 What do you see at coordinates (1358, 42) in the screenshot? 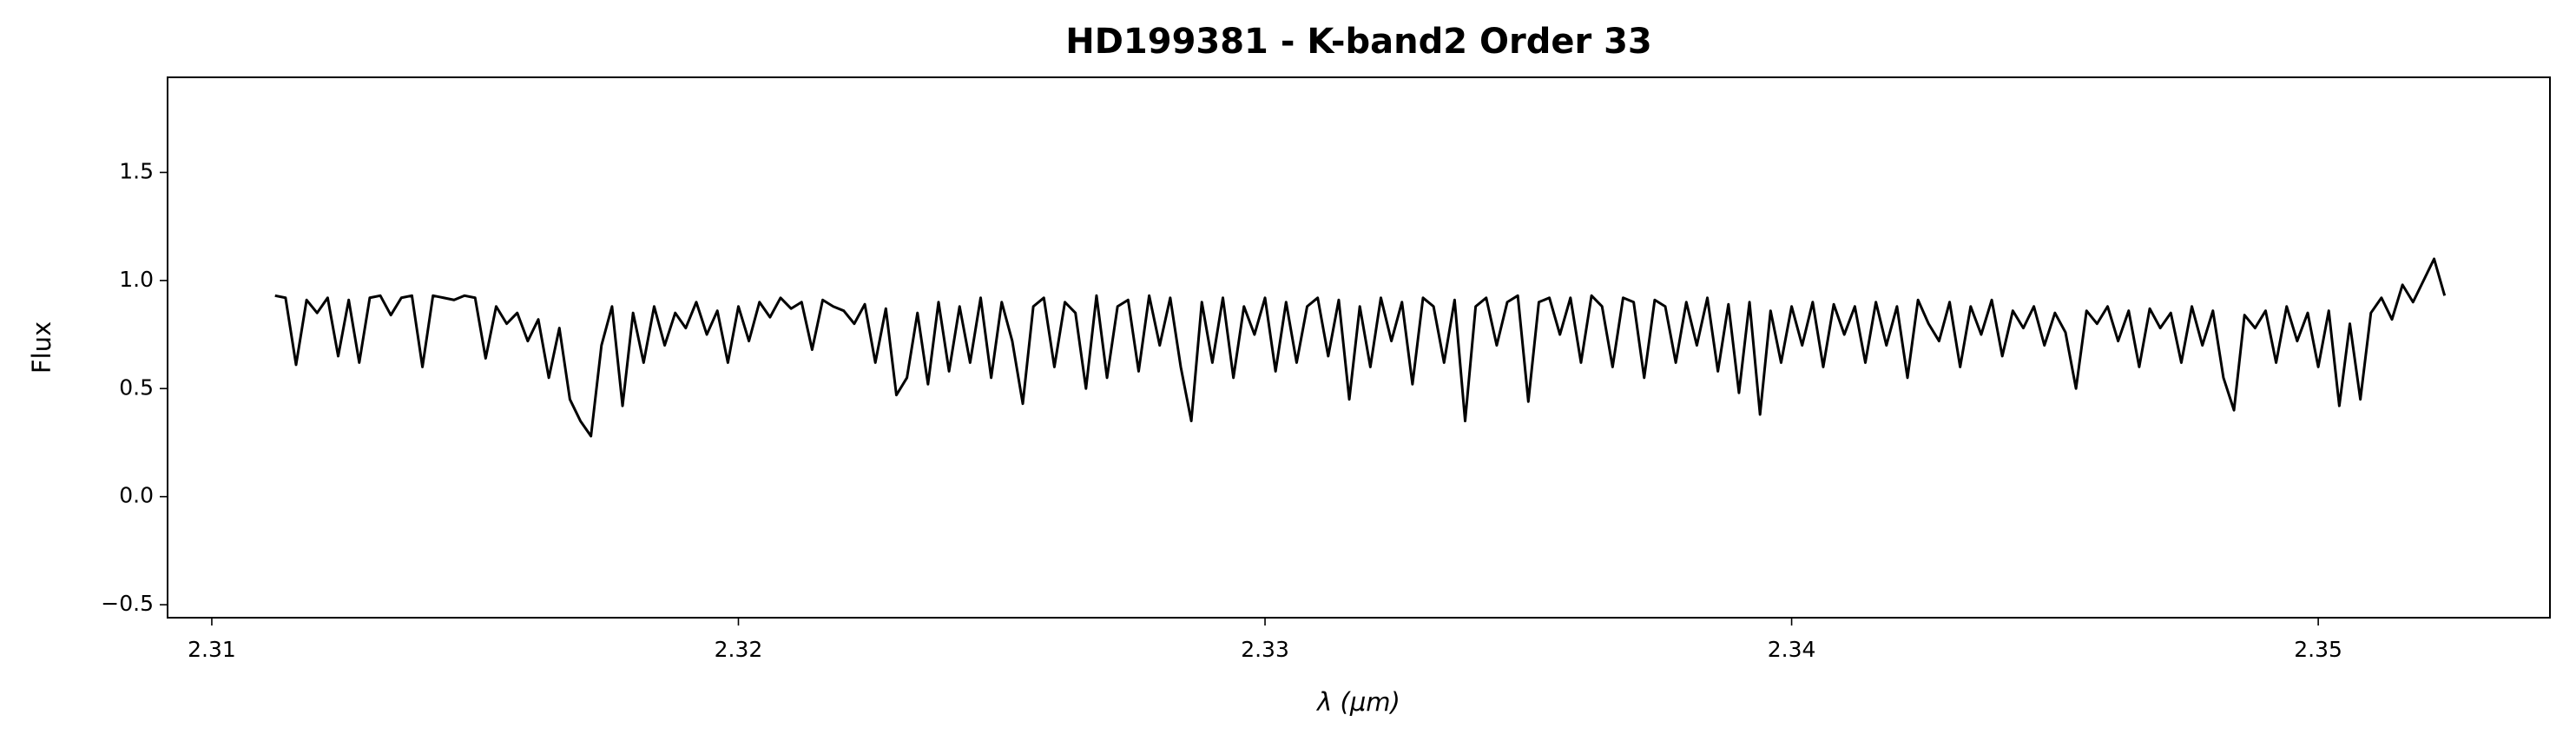
I see `chart-title: HD199381 - K-band2 Order 33` at bounding box center [1358, 42].